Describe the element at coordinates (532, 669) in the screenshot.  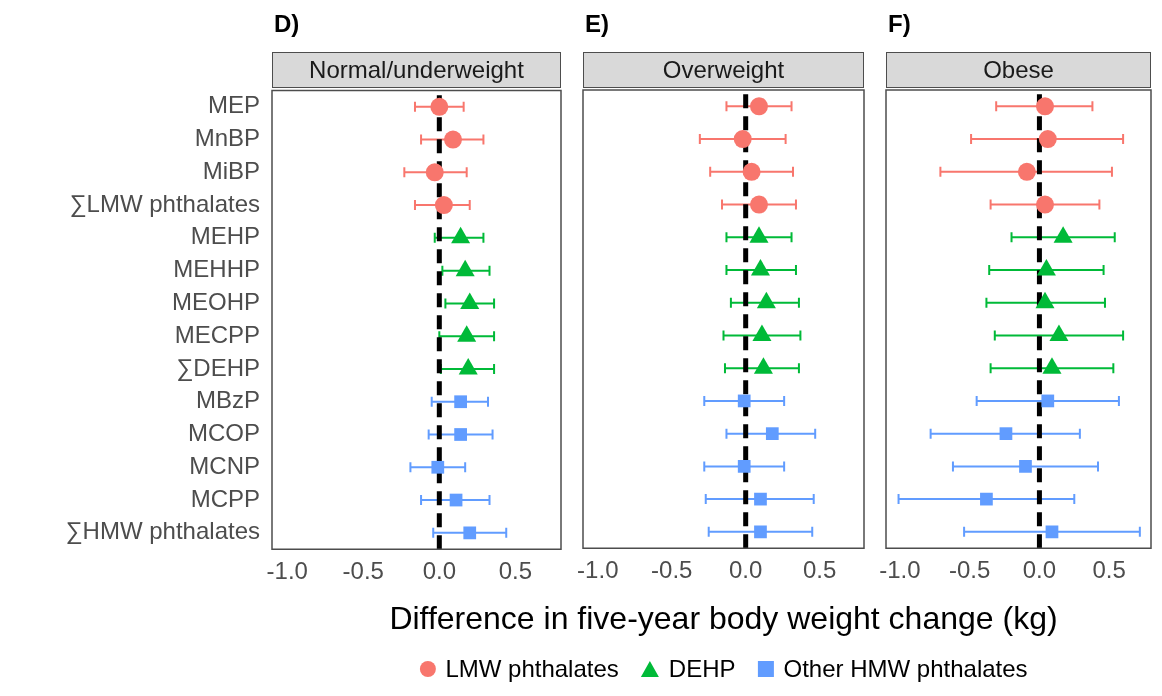
I see `legend-label: LMW phthalates` at that location.